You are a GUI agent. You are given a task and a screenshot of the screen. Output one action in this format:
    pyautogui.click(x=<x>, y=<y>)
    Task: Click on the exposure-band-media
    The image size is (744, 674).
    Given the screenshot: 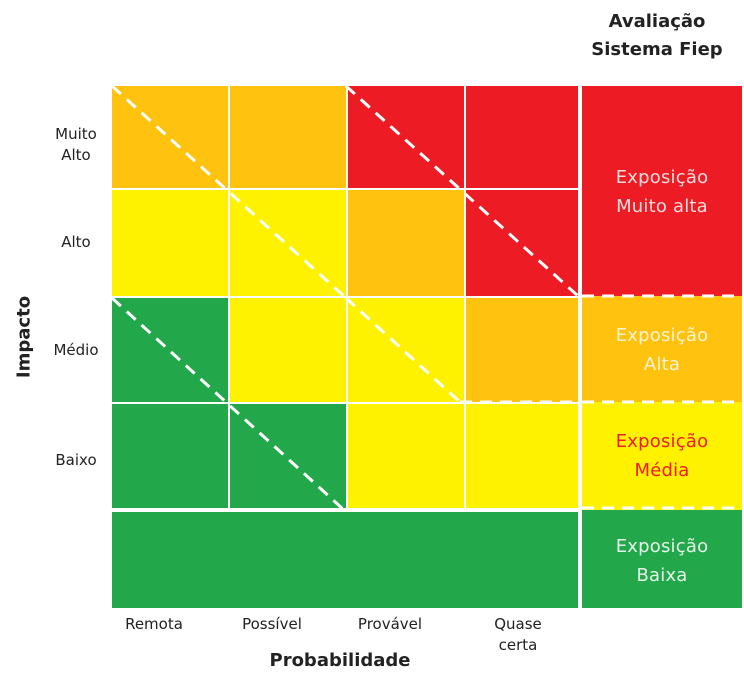 What is the action you would take?
    pyautogui.click(x=662, y=456)
    